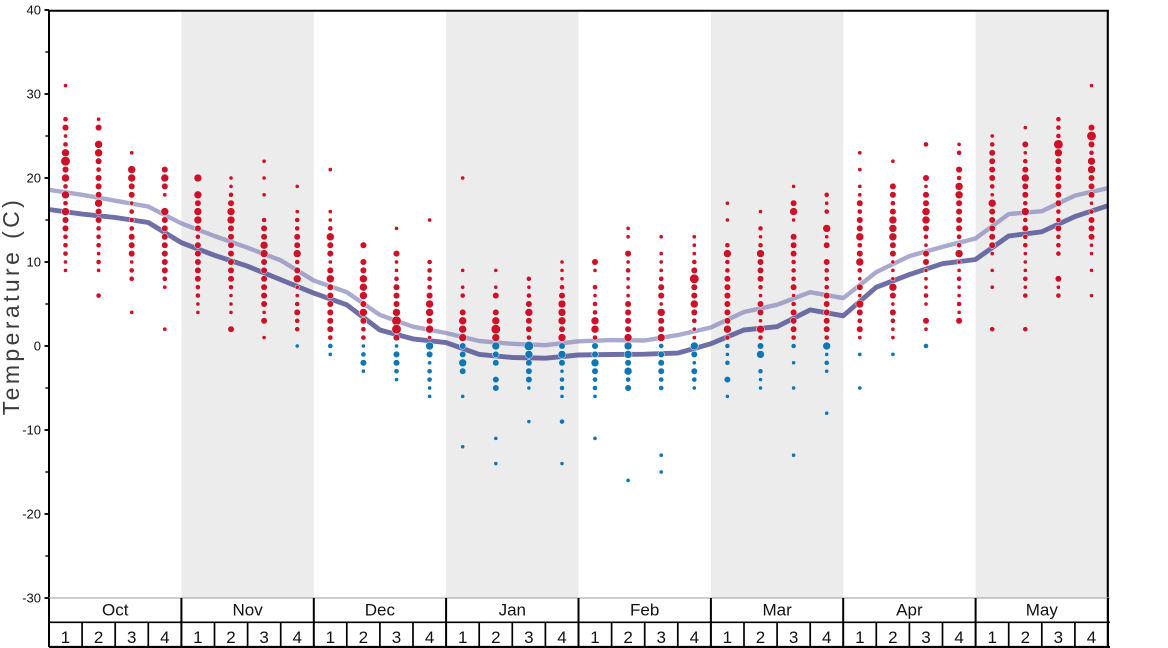 The height and width of the screenshot is (648, 1168). Describe the element at coordinates (12, 306) in the screenshot. I see `svg-text: Temperature (C)` at that location.